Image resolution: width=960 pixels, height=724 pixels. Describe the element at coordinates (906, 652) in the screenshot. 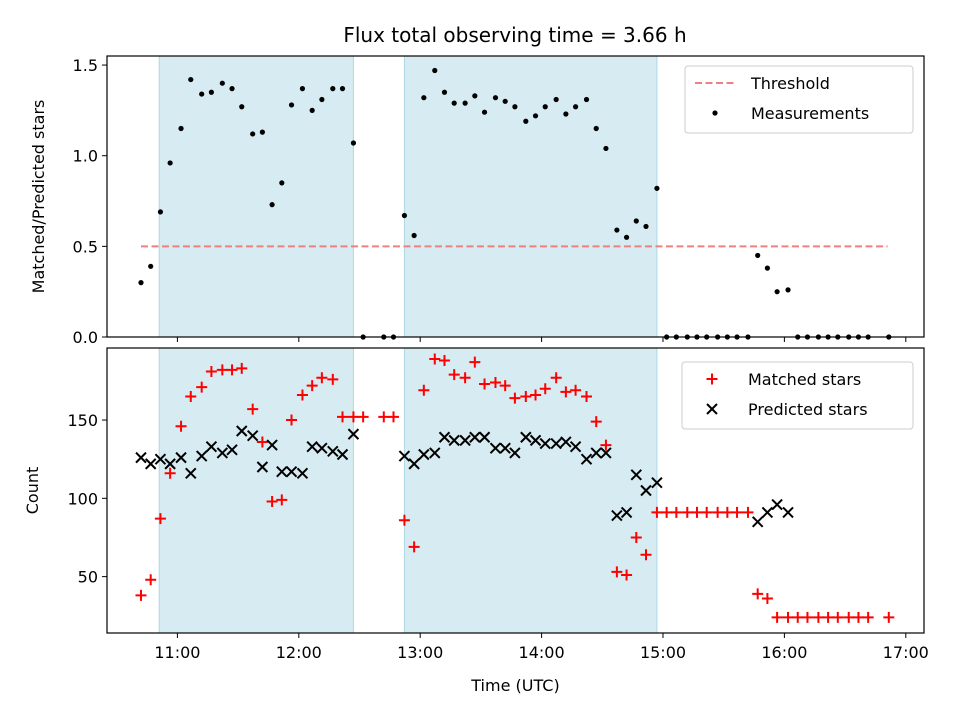

I see `x-tick-label: 17:00` at that location.